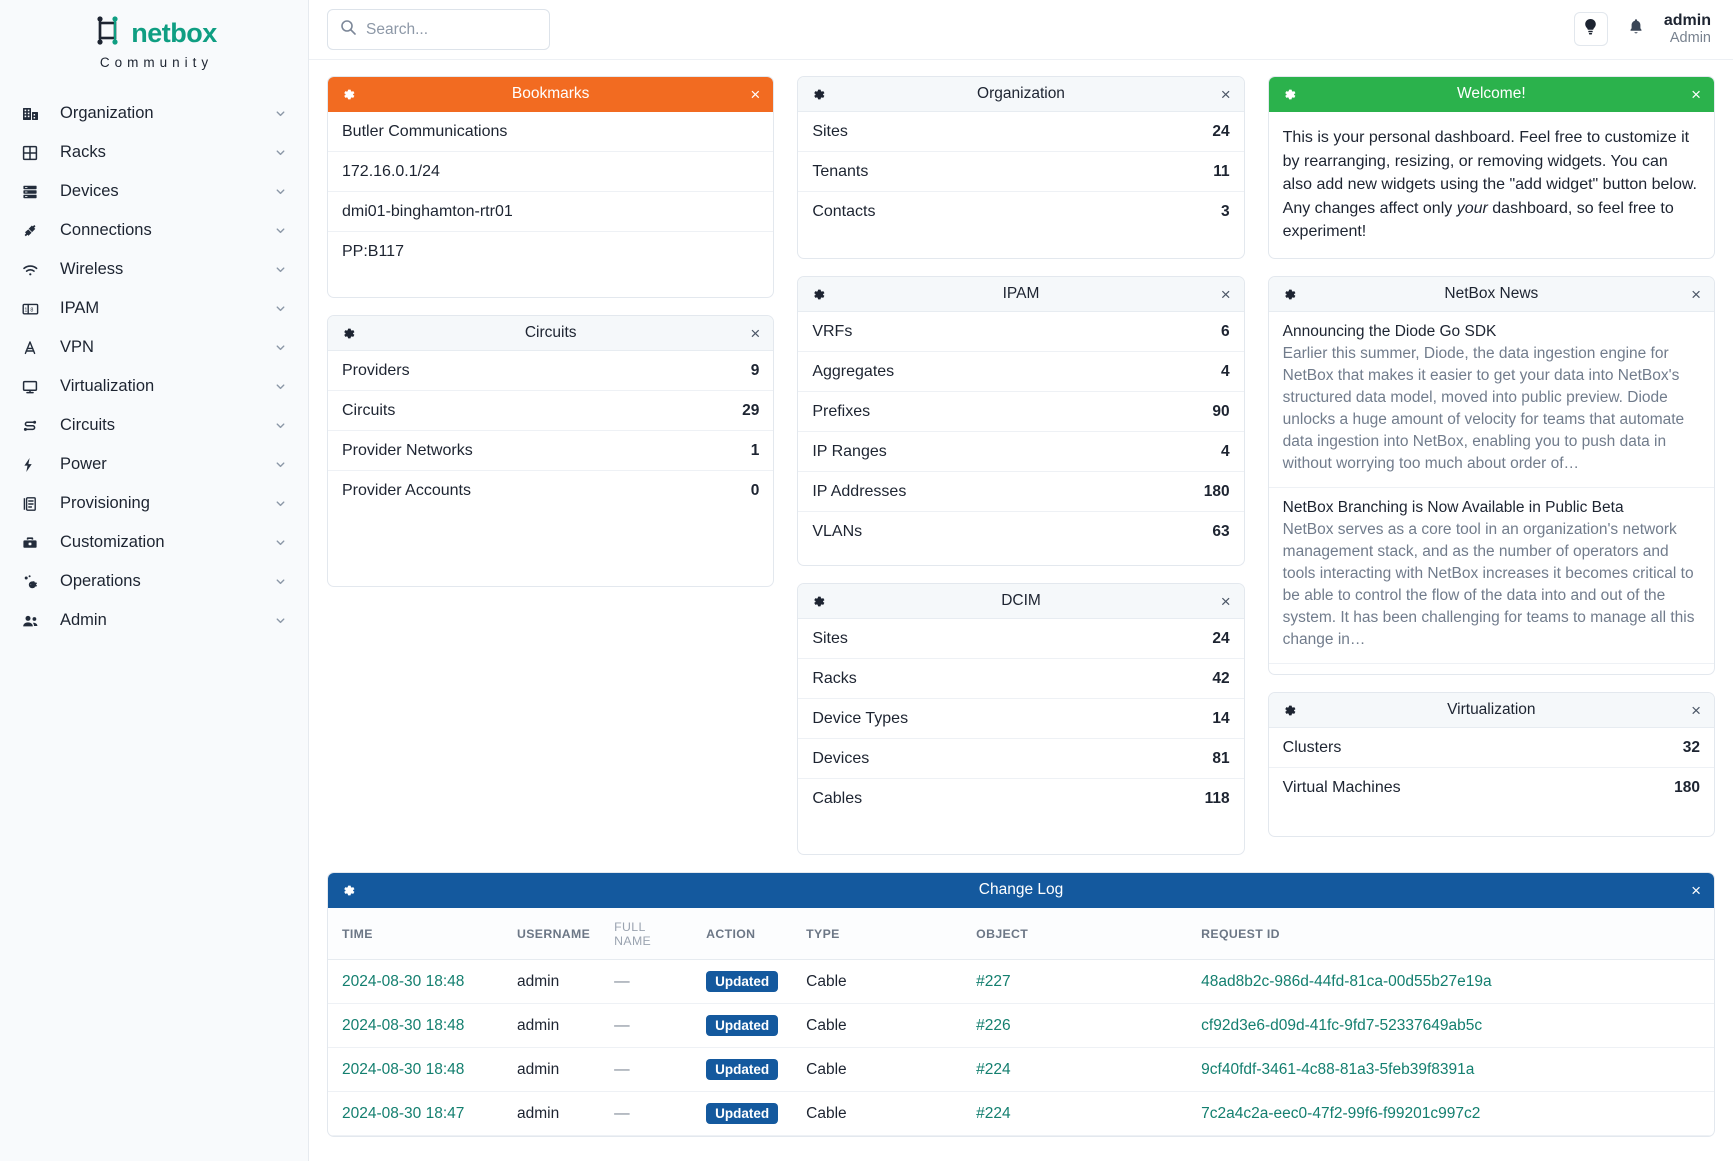 The height and width of the screenshot is (1161, 1733). Describe the element at coordinates (403, 1113) in the screenshot. I see `changelog-time: 2024-08-30 18:47` at that location.